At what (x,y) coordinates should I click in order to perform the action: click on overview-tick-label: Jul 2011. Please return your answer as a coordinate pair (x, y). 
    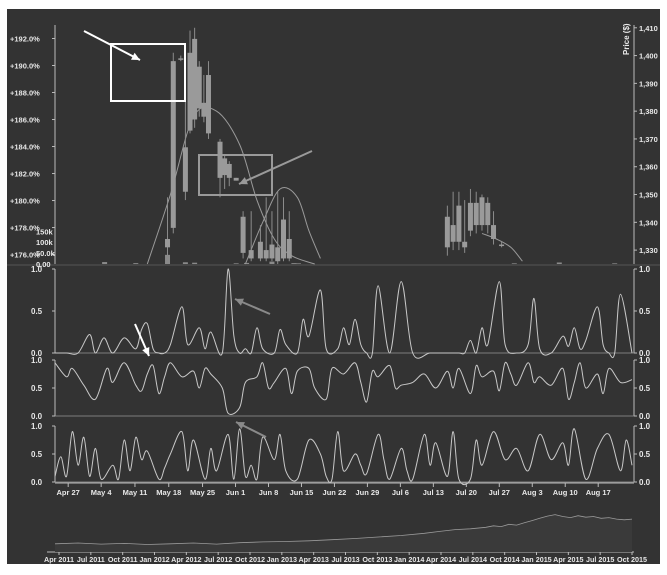
    Looking at the image, I should click on (91, 559).